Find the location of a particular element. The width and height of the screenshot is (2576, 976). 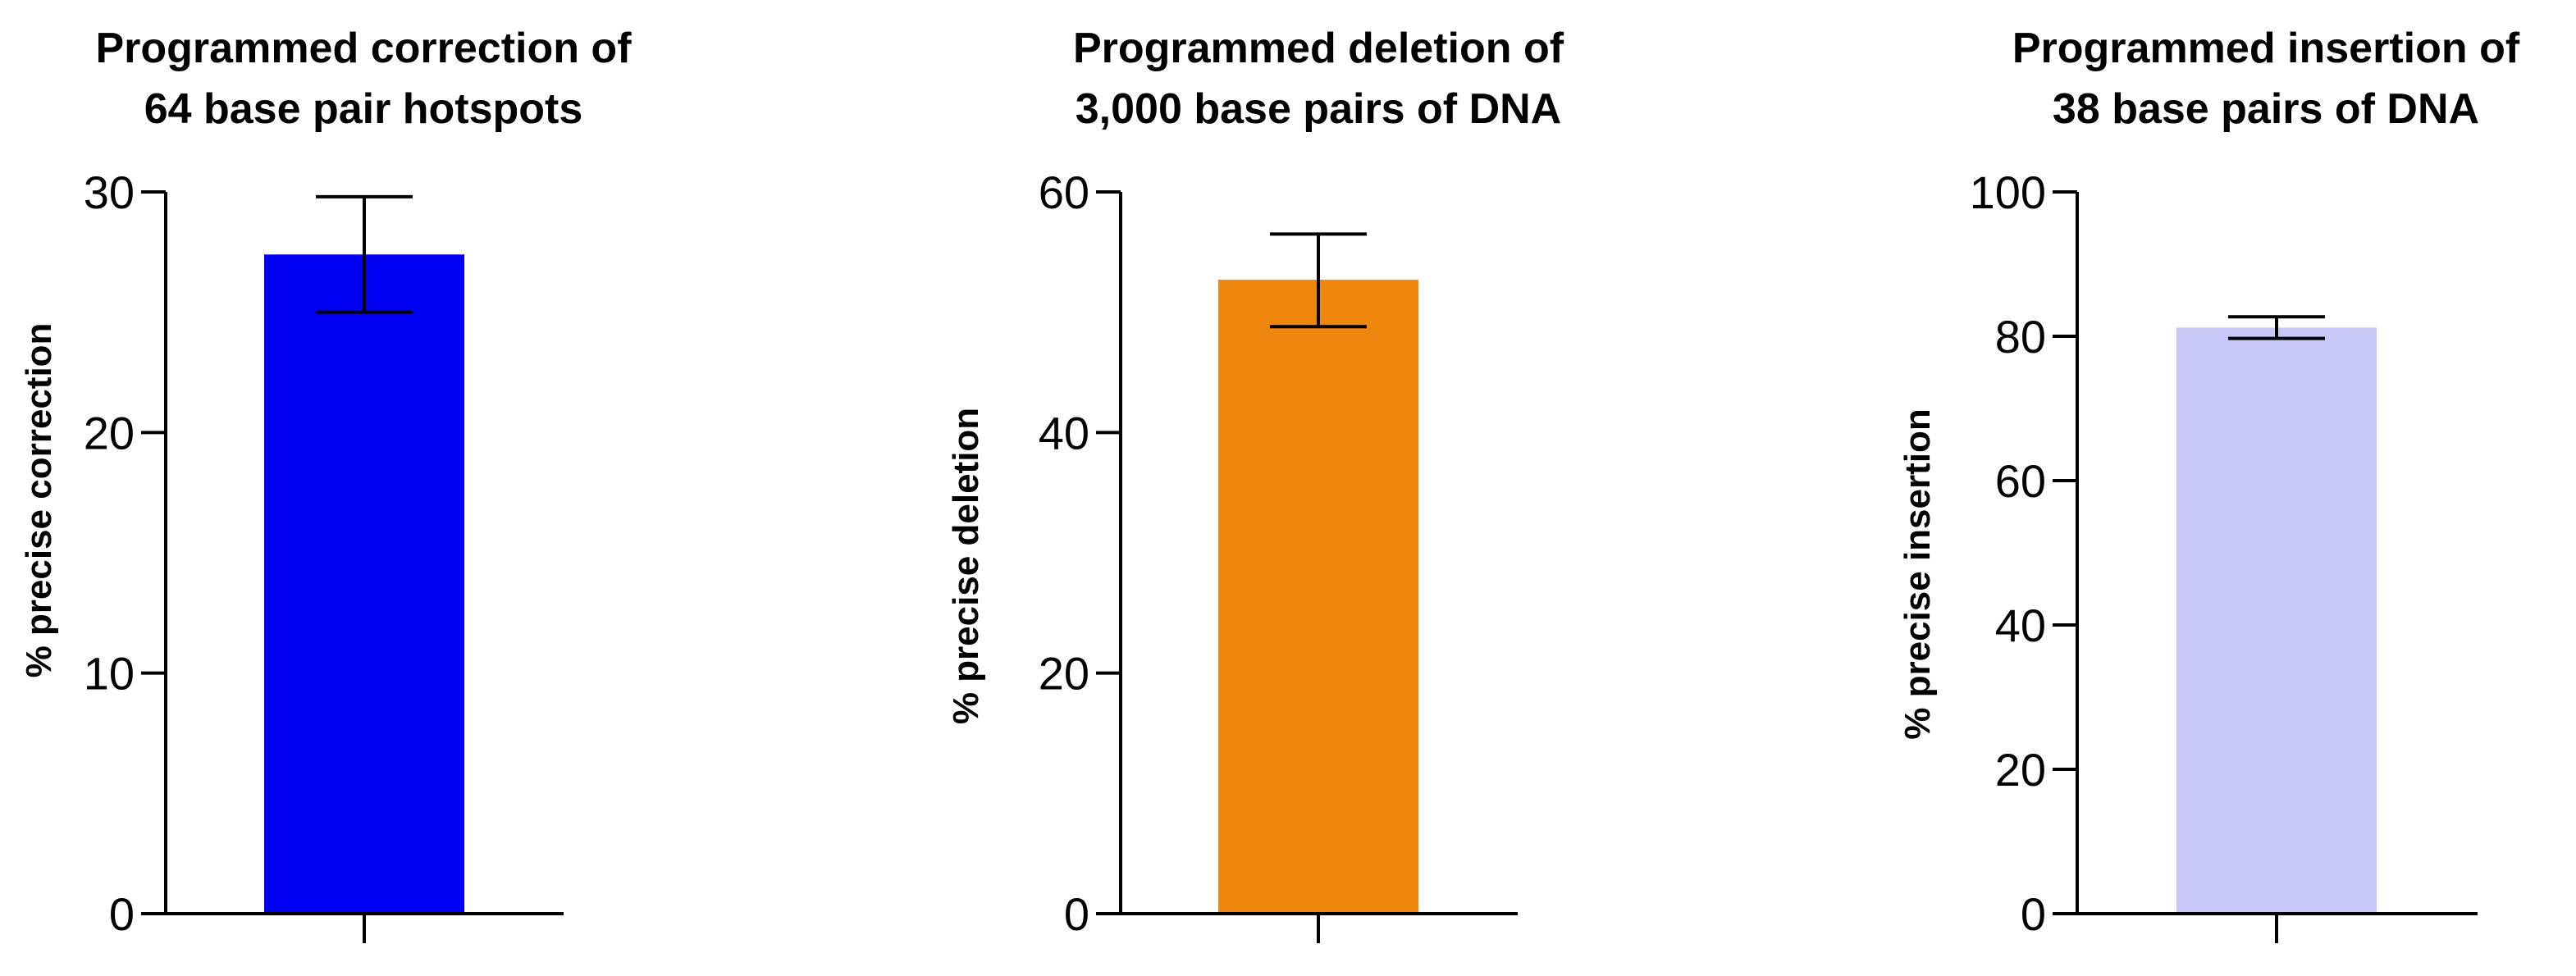

chart-title-line-2: 3,000 base pairs of DNA is located at coordinates (1318, 109).